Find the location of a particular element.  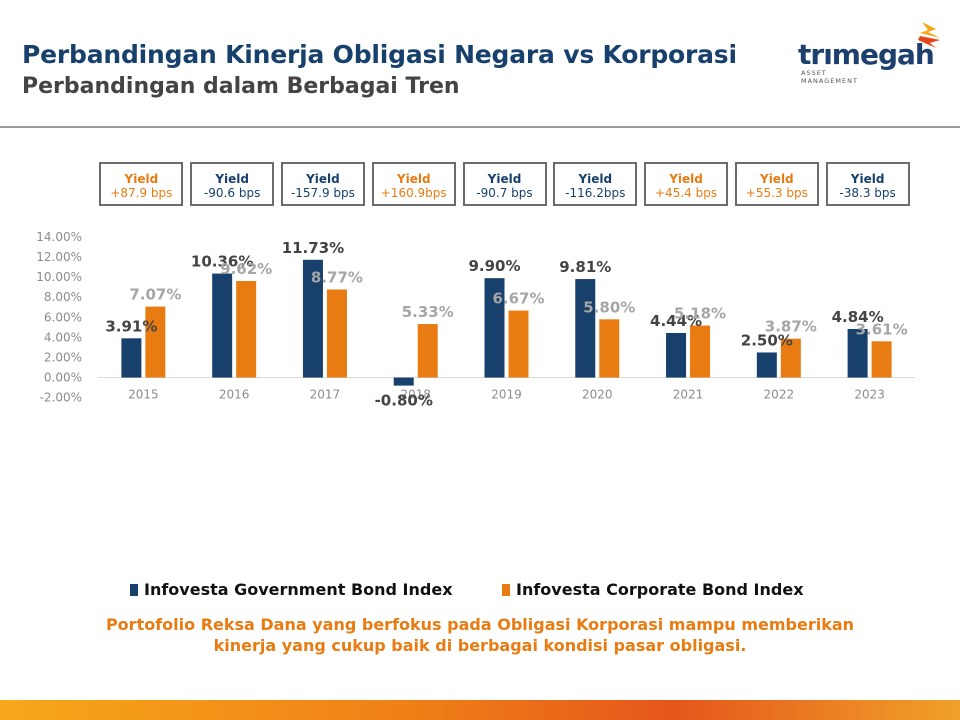

y-tick-label: 10.00% is located at coordinates (59, 277).